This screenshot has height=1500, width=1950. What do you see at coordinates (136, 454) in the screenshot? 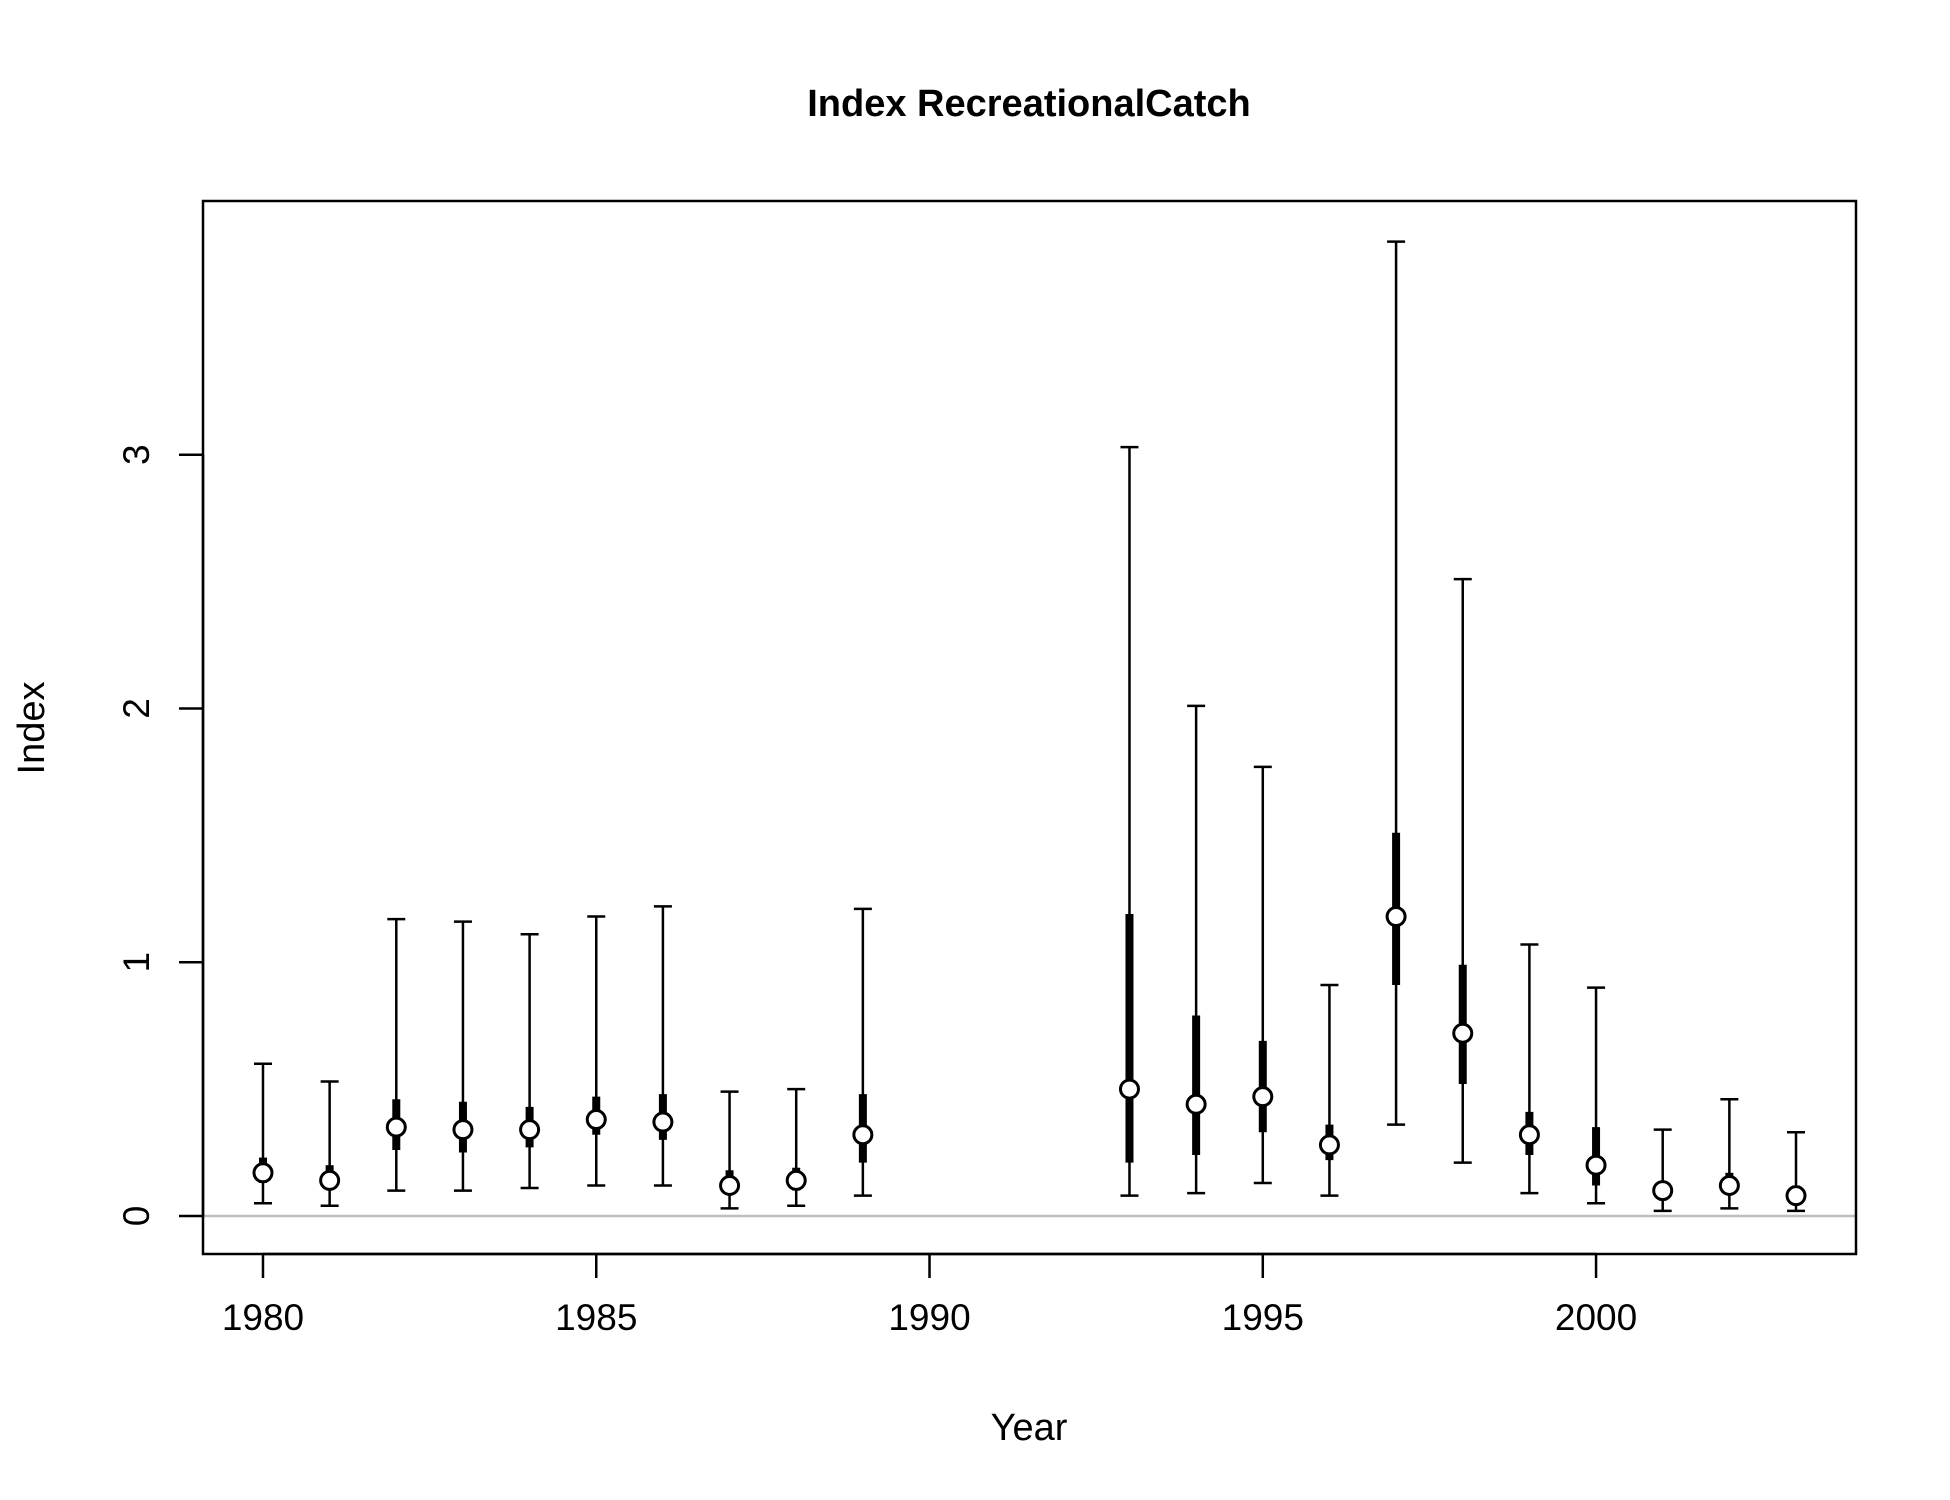
I see `y-tick-label: 3` at bounding box center [136, 454].